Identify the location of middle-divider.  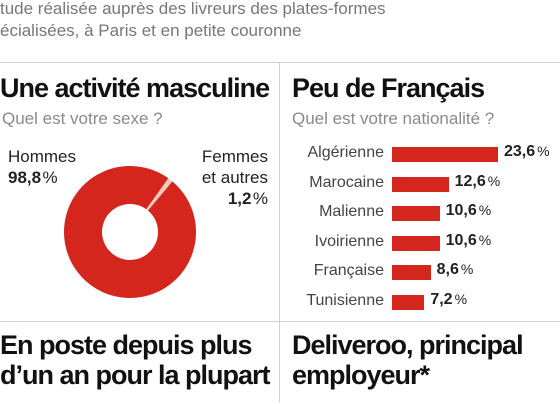
(280, 321).